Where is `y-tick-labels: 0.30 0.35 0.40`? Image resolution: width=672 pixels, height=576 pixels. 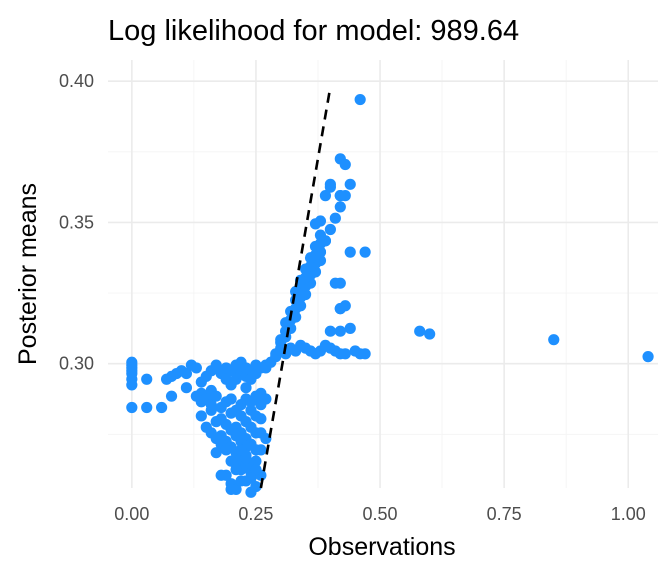
y-tick-labels: 0.30 0.35 0.40 is located at coordinates (76, 222).